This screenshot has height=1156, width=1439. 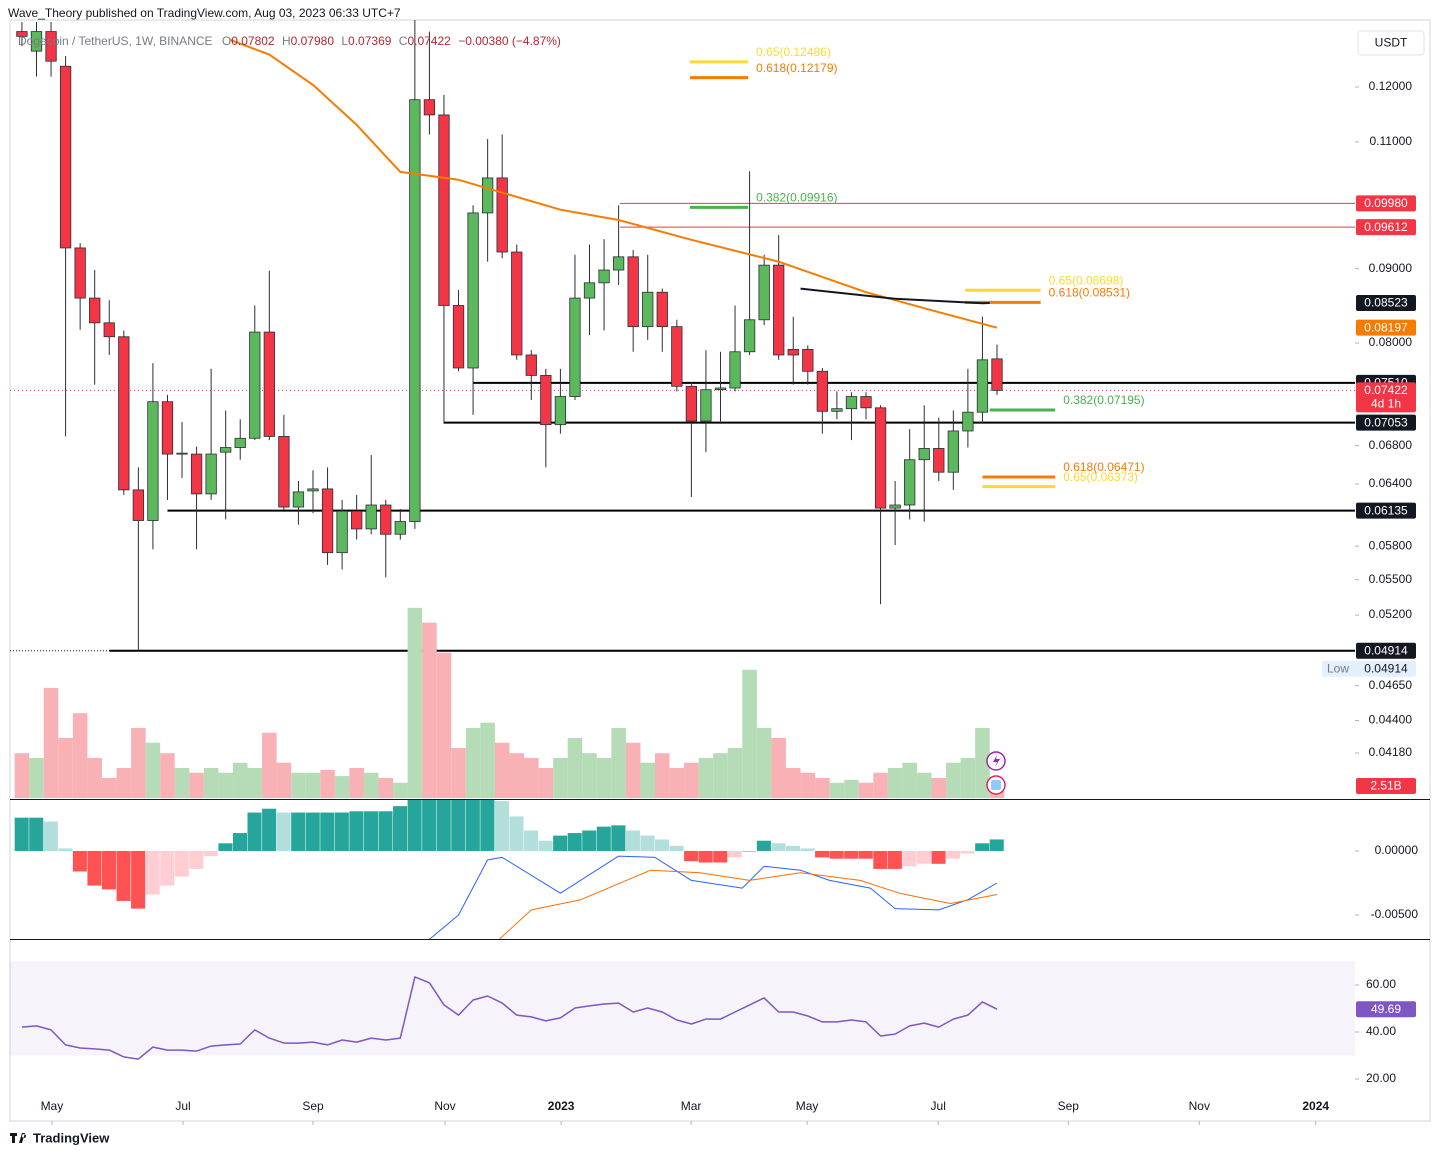 I want to click on y-tick-label: 0.04650, so click(x=1391, y=685).